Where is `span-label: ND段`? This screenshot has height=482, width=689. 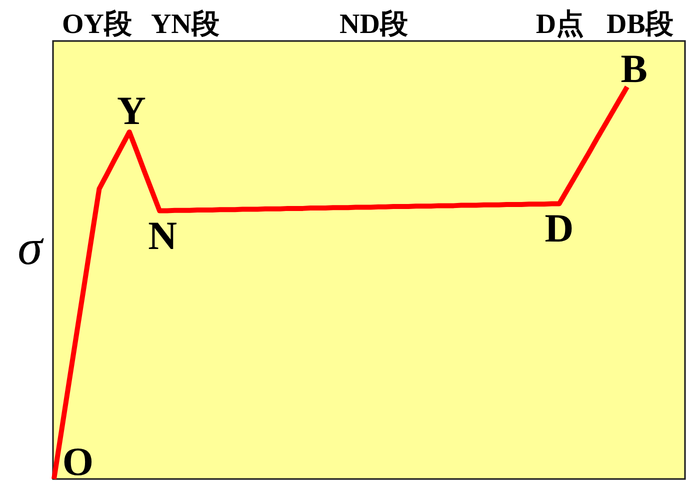
span-label: ND段 is located at coordinates (374, 24).